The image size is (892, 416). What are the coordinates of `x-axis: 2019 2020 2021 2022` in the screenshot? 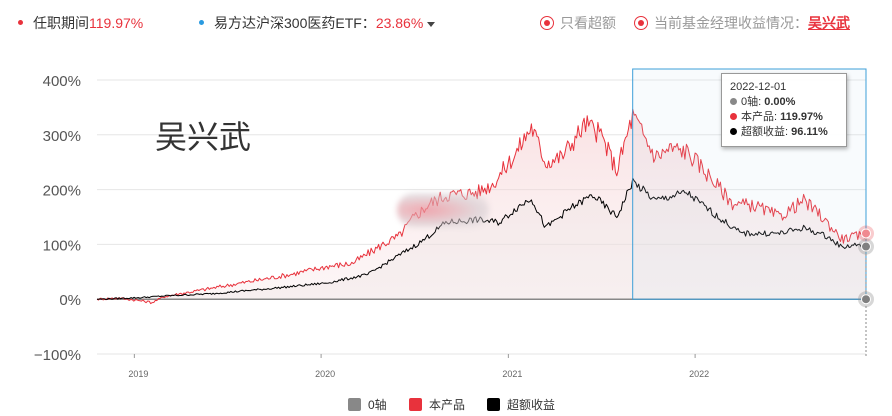 It's located at (418, 366).